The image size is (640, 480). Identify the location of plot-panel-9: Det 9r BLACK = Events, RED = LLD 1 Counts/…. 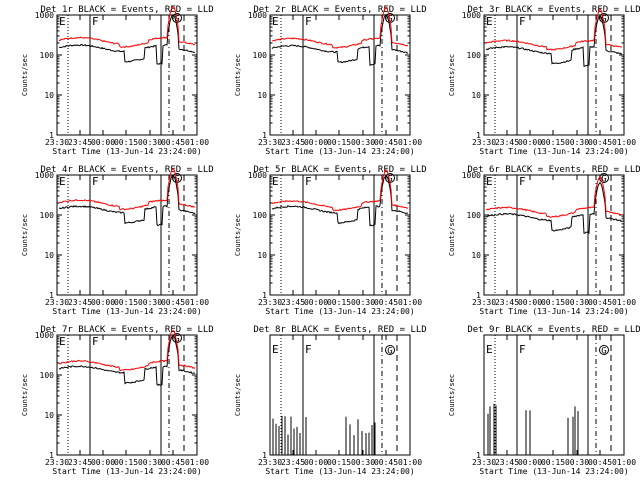
(544, 400).